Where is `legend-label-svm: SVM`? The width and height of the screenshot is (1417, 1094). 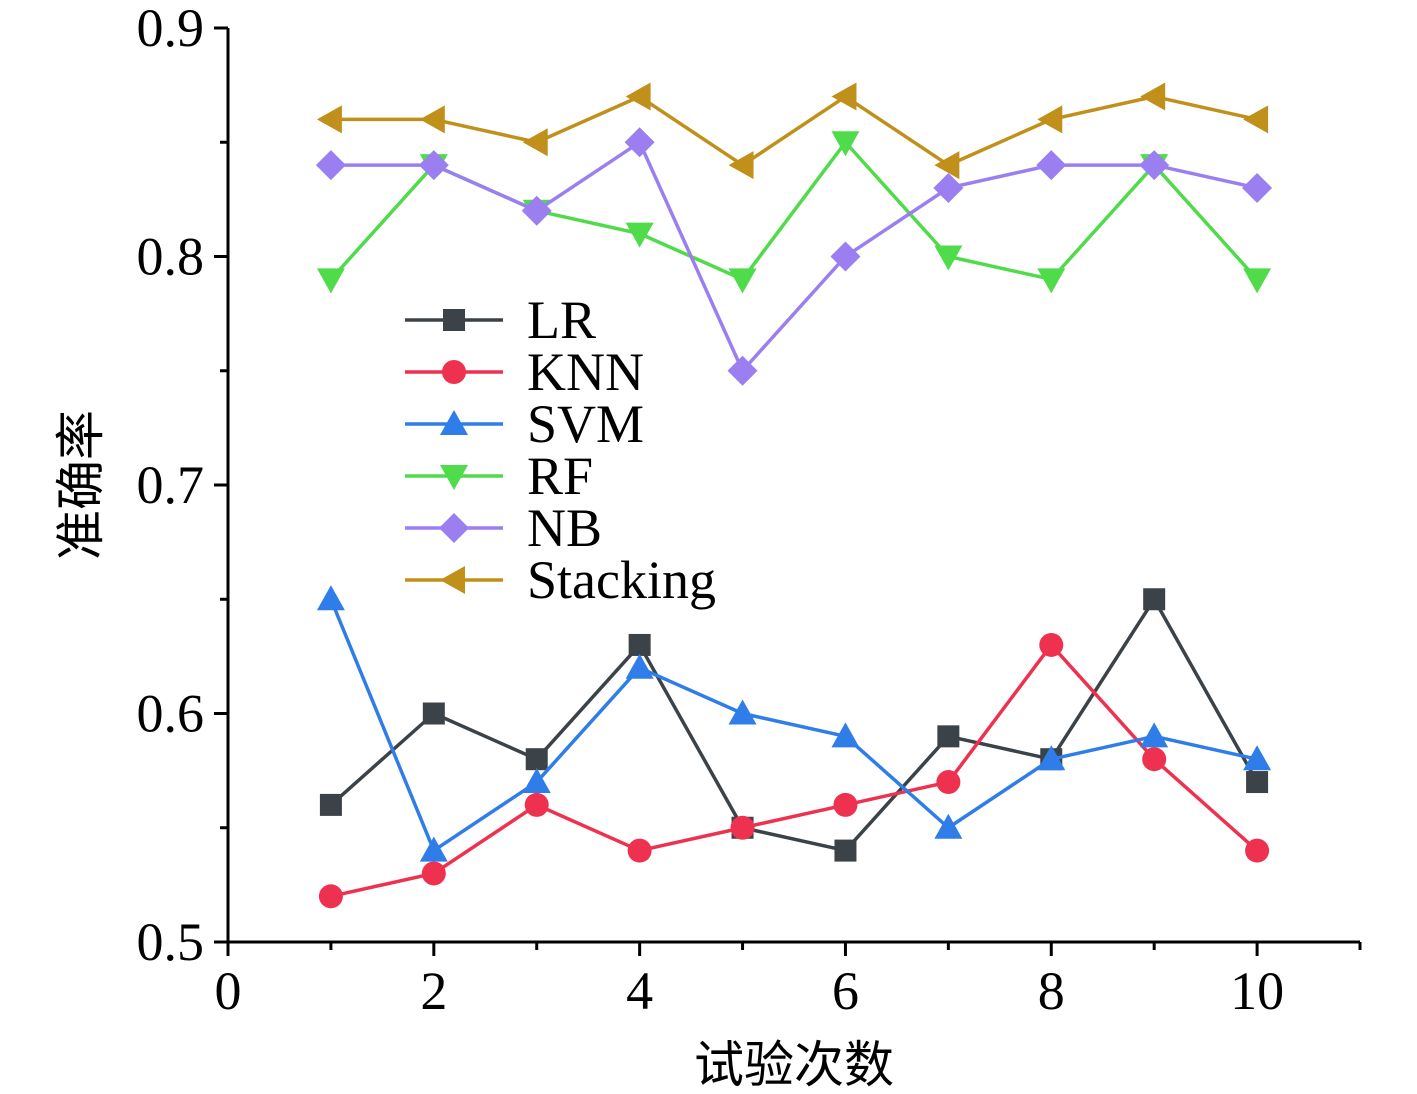 legend-label-svm: SVM is located at coordinates (585, 424).